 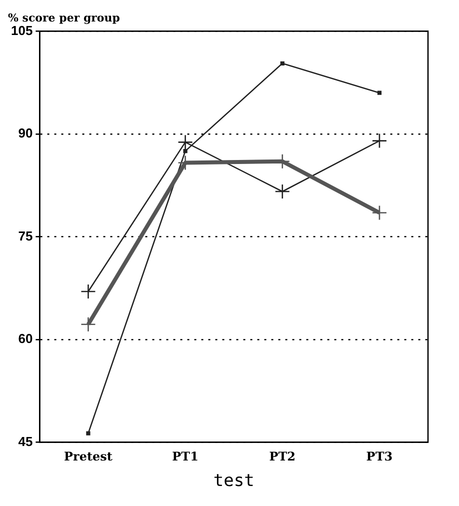 What do you see at coordinates (25, 441) in the screenshot?
I see `y-tick-label: 45` at bounding box center [25, 441].